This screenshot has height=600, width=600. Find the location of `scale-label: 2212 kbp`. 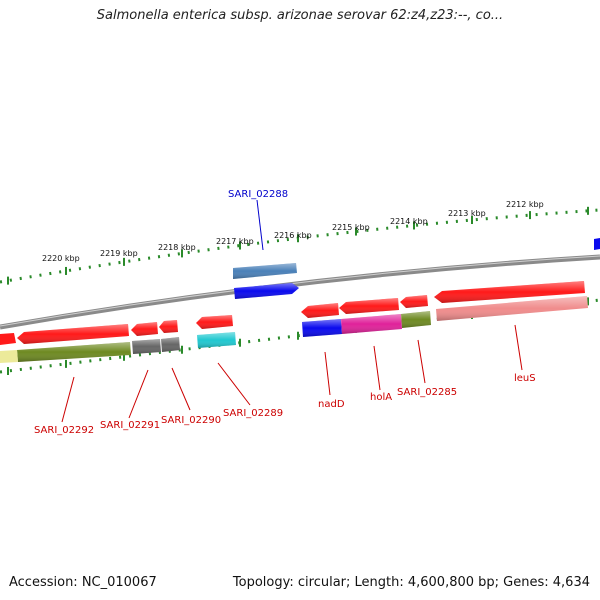

scale-label: 2212 kbp is located at coordinates (525, 204).